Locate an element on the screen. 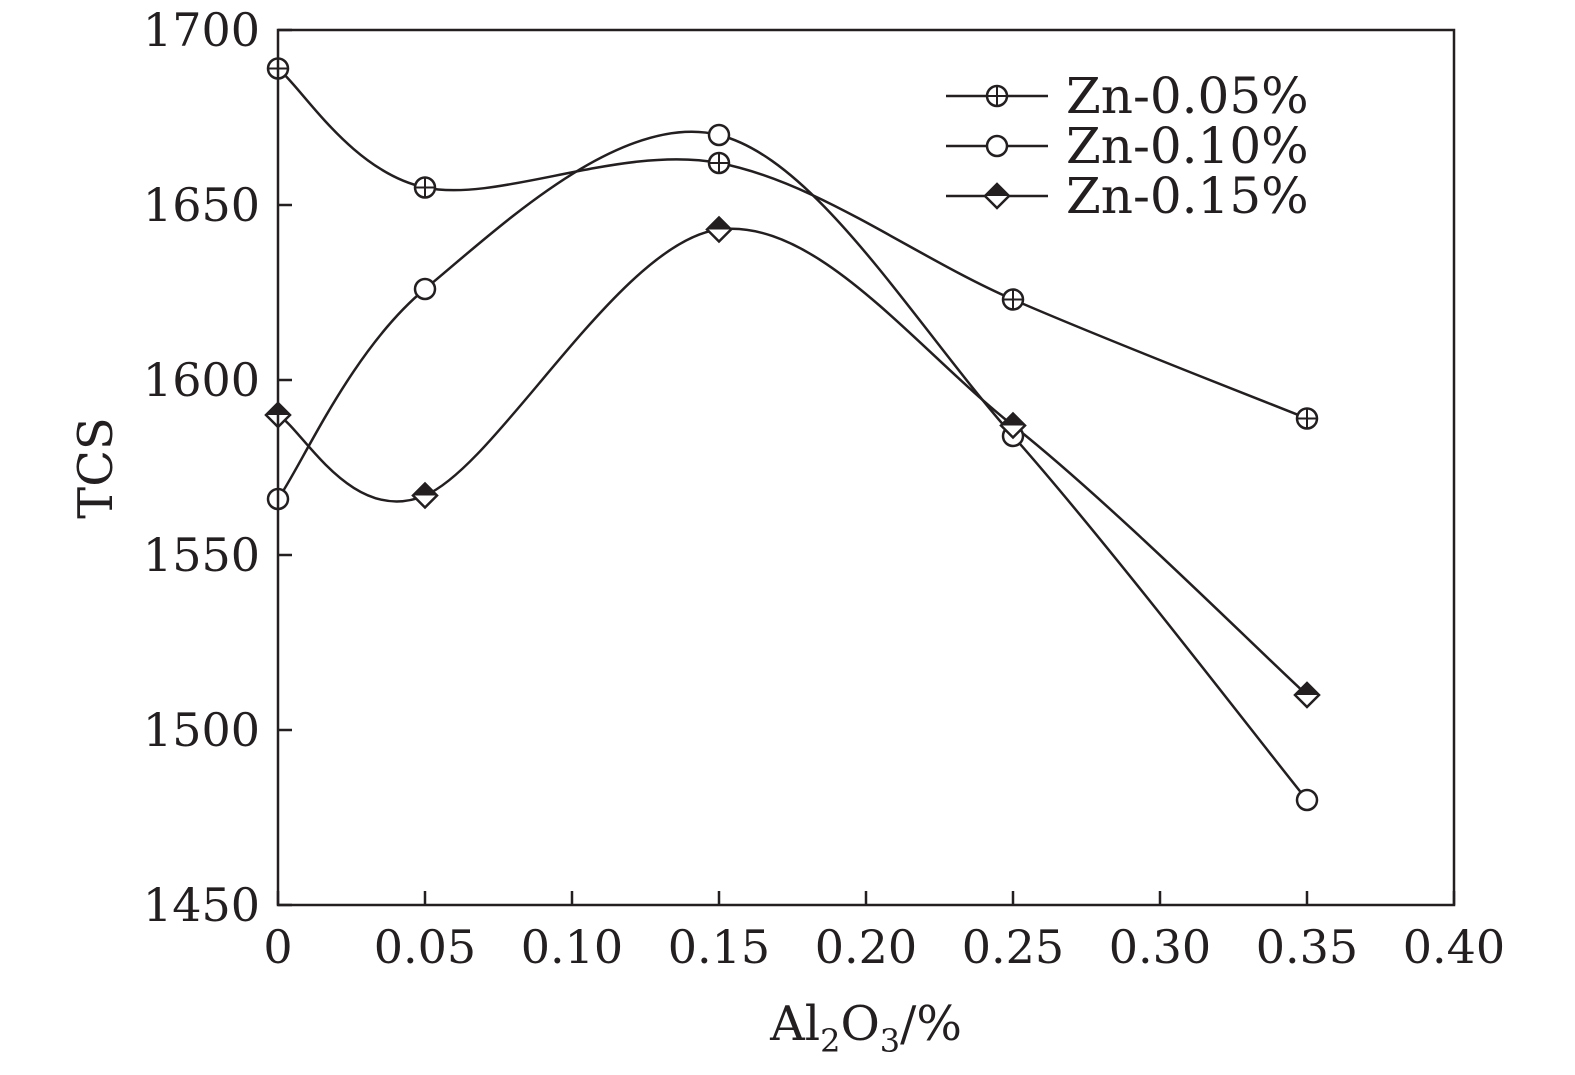 The width and height of the screenshot is (1575, 1075). y-tick-label: 1550 is located at coordinates (201, 555).